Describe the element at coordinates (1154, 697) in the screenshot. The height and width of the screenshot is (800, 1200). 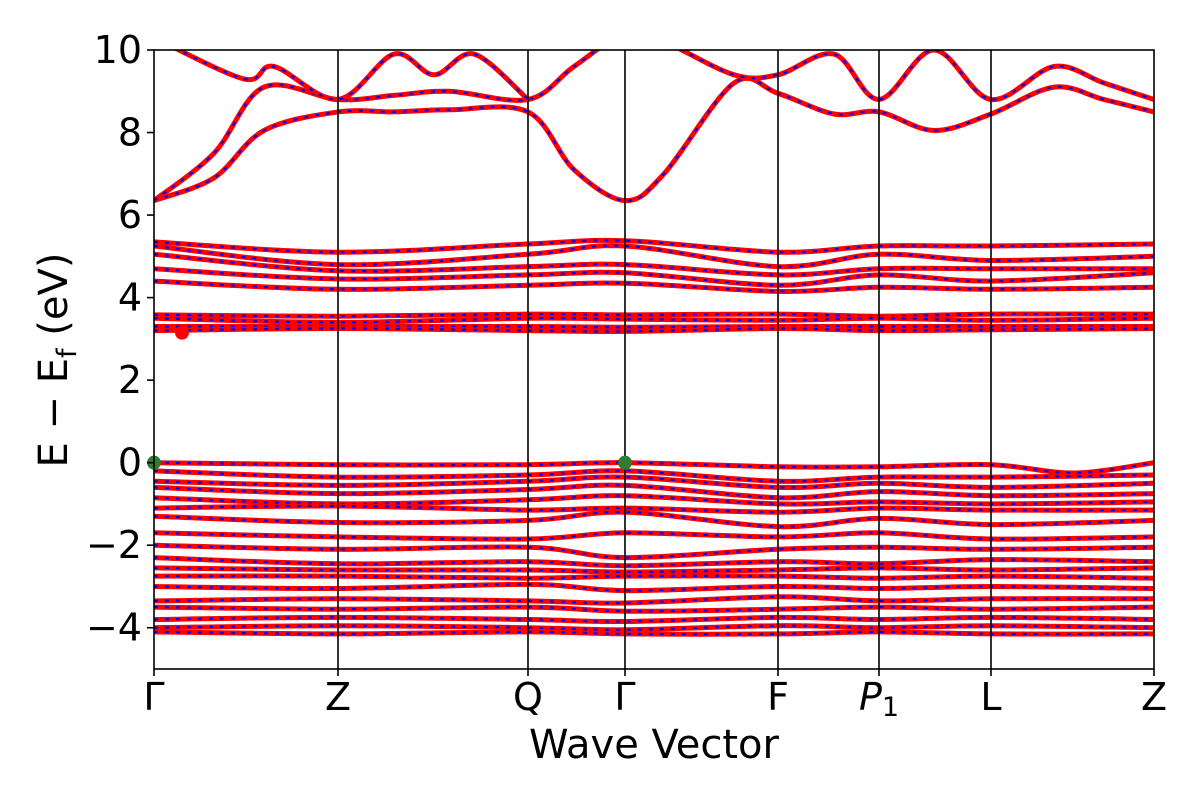
I see `x-tick-label-7: Z` at that location.